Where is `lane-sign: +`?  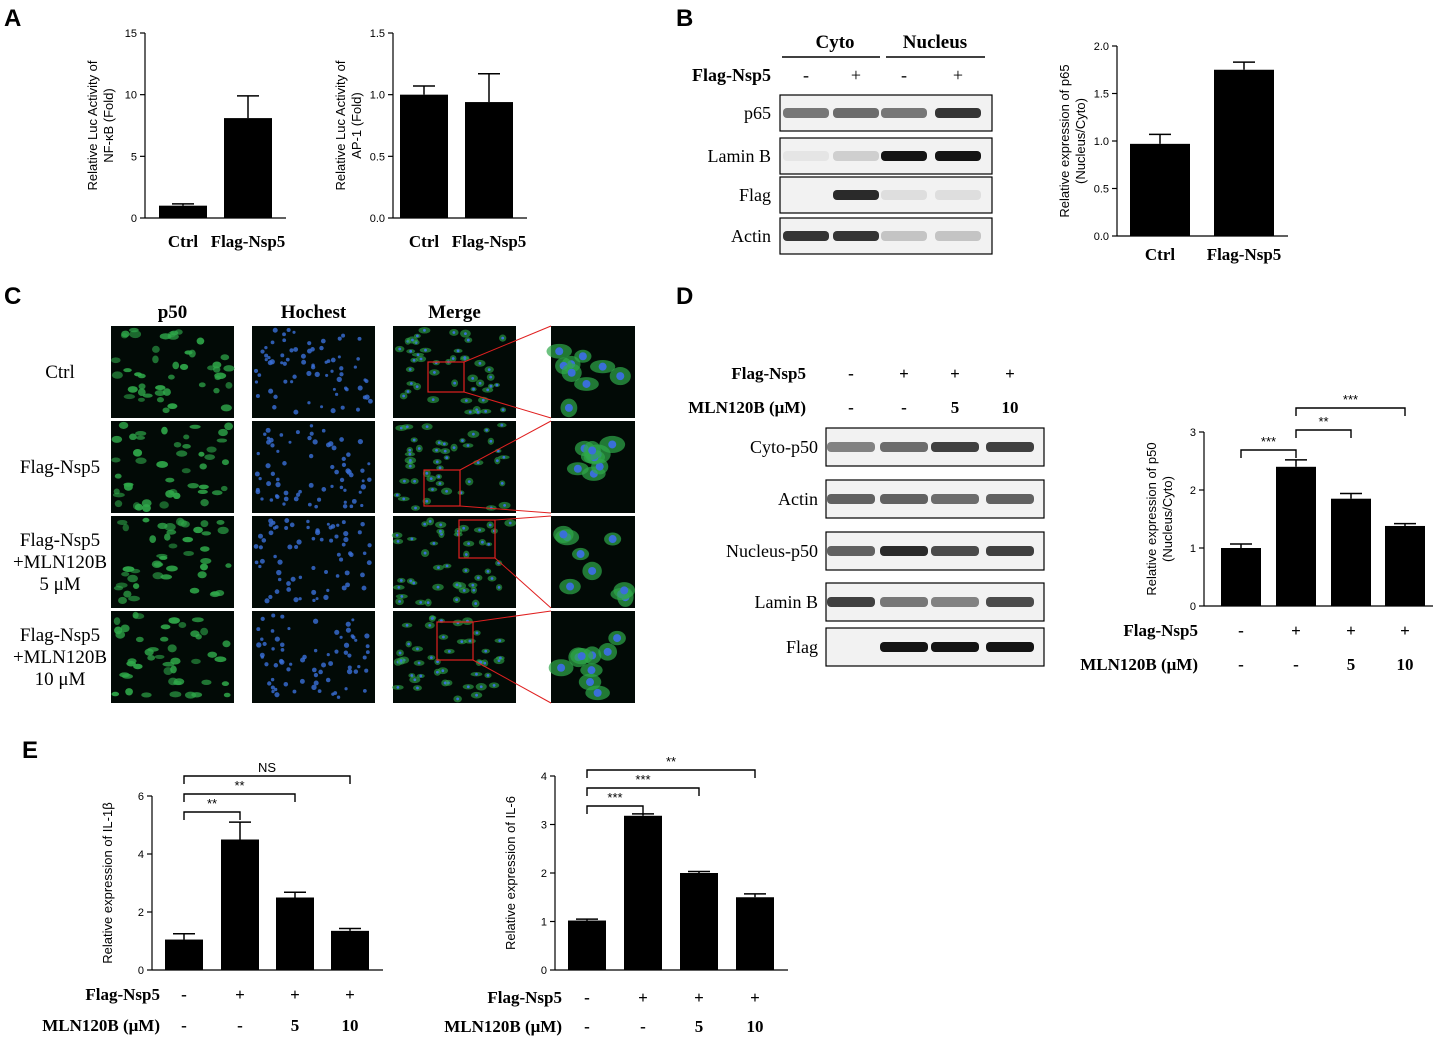 lane-sign: + is located at coordinates (958, 75).